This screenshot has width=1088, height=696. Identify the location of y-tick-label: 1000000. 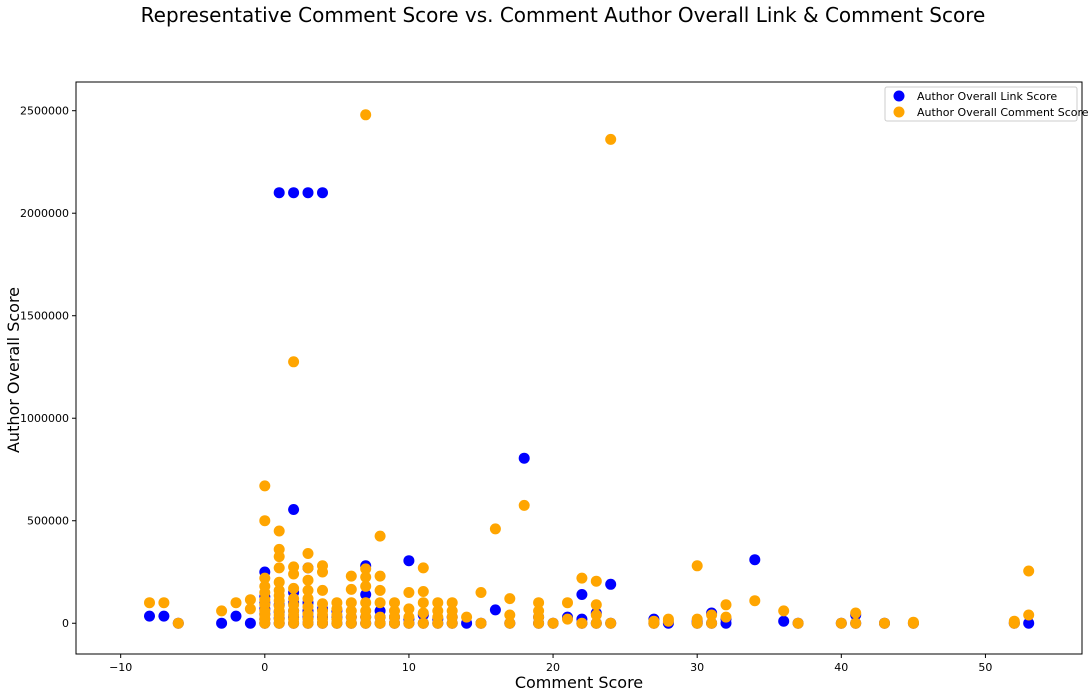
(44, 418).